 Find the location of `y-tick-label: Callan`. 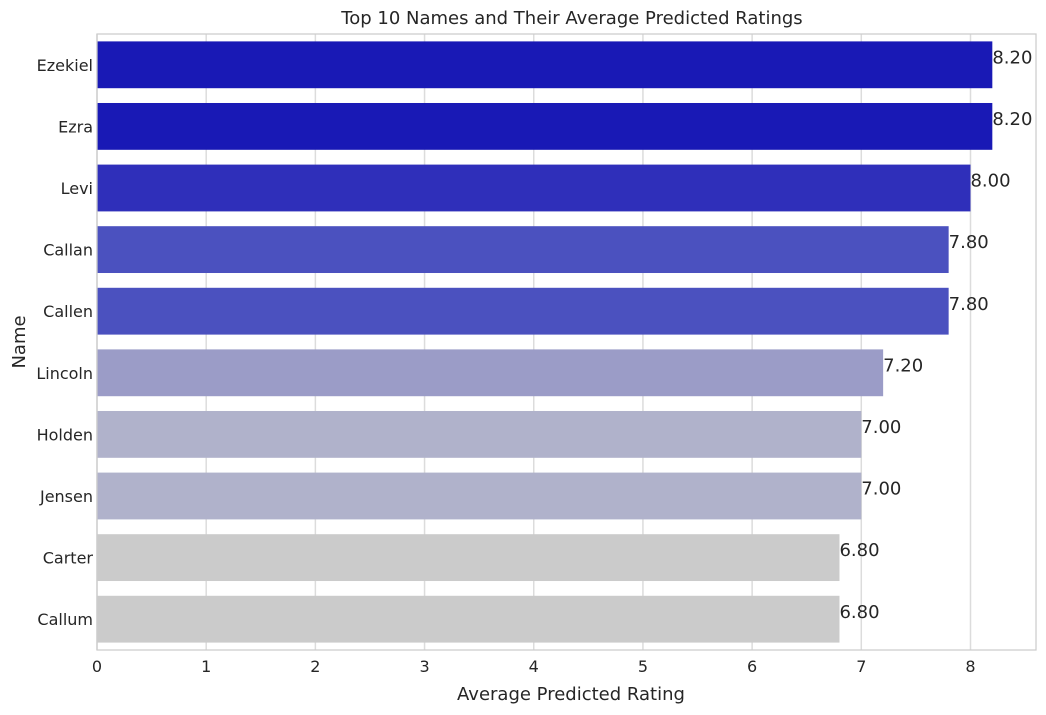

y-tick-label: Callan is located at coordinates (68, 250).